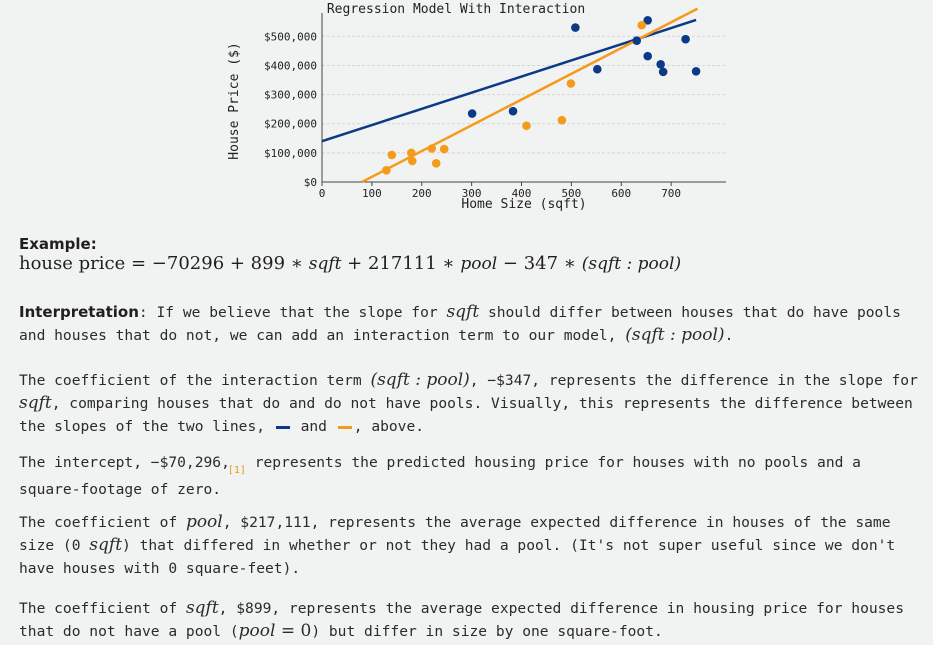  What do you see at coordinates (522, 193) in the screenshot?
I see `x-tick-label: 400` at bounding box center [522, 193].